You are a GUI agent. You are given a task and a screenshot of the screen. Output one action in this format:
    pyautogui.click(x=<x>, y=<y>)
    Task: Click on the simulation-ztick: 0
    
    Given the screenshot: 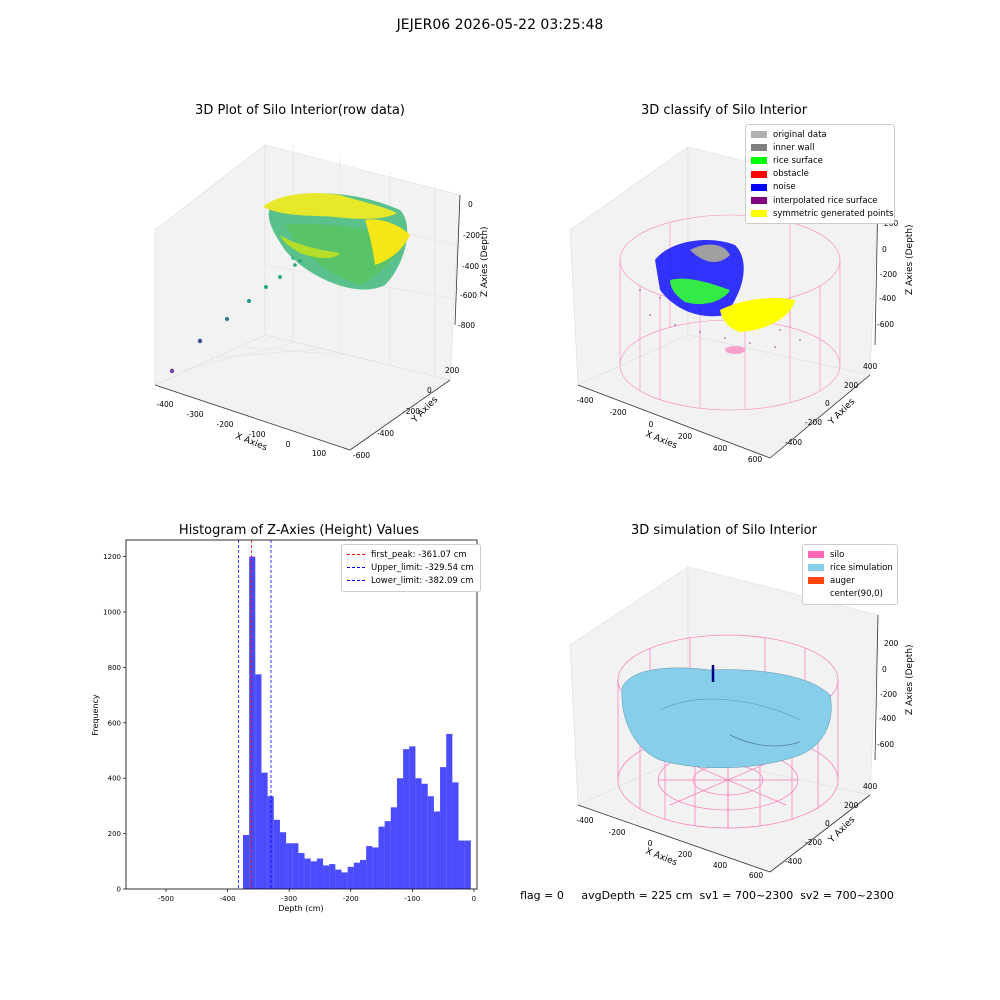 What is the action you would take?
    pyautogui.click(x=884, y=669)
    